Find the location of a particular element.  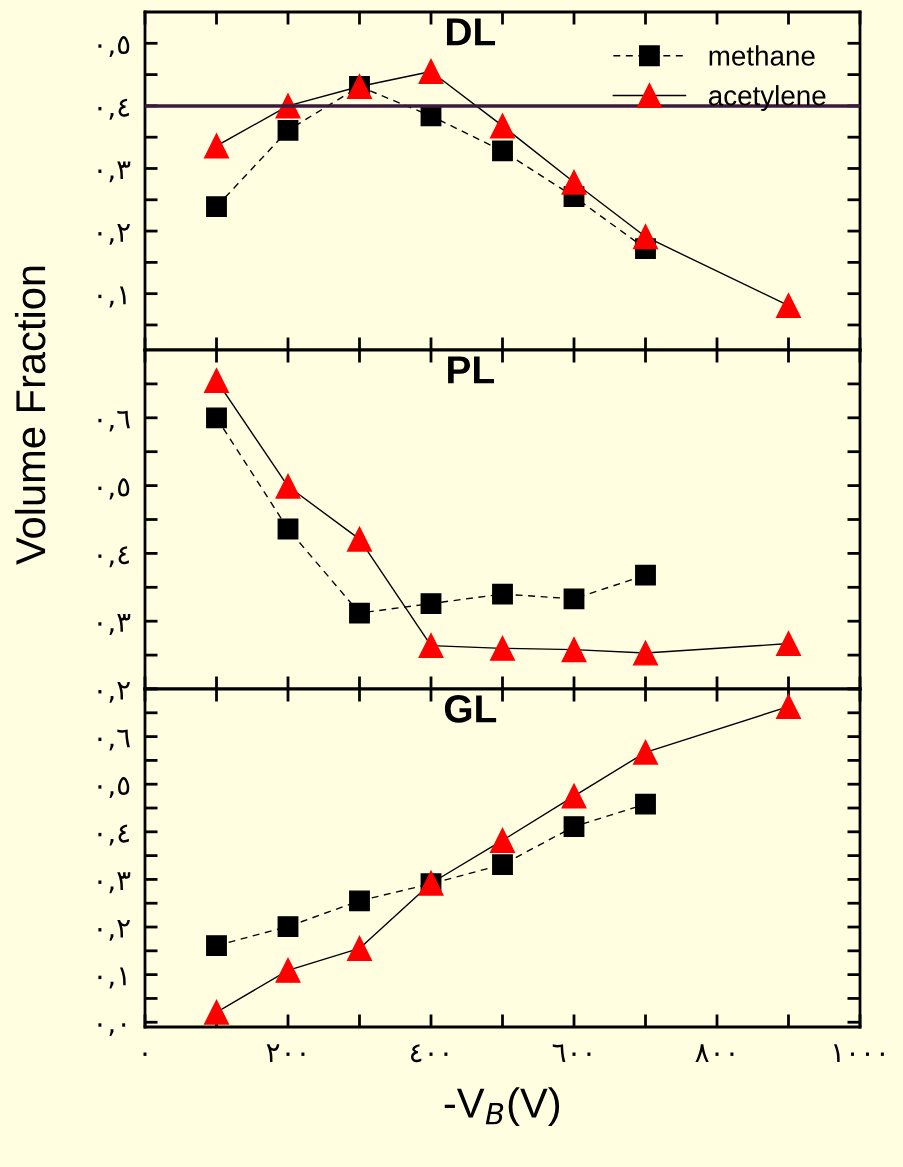

x-tick-label: ٨٠٠ is located at coordinates (714, 1053).